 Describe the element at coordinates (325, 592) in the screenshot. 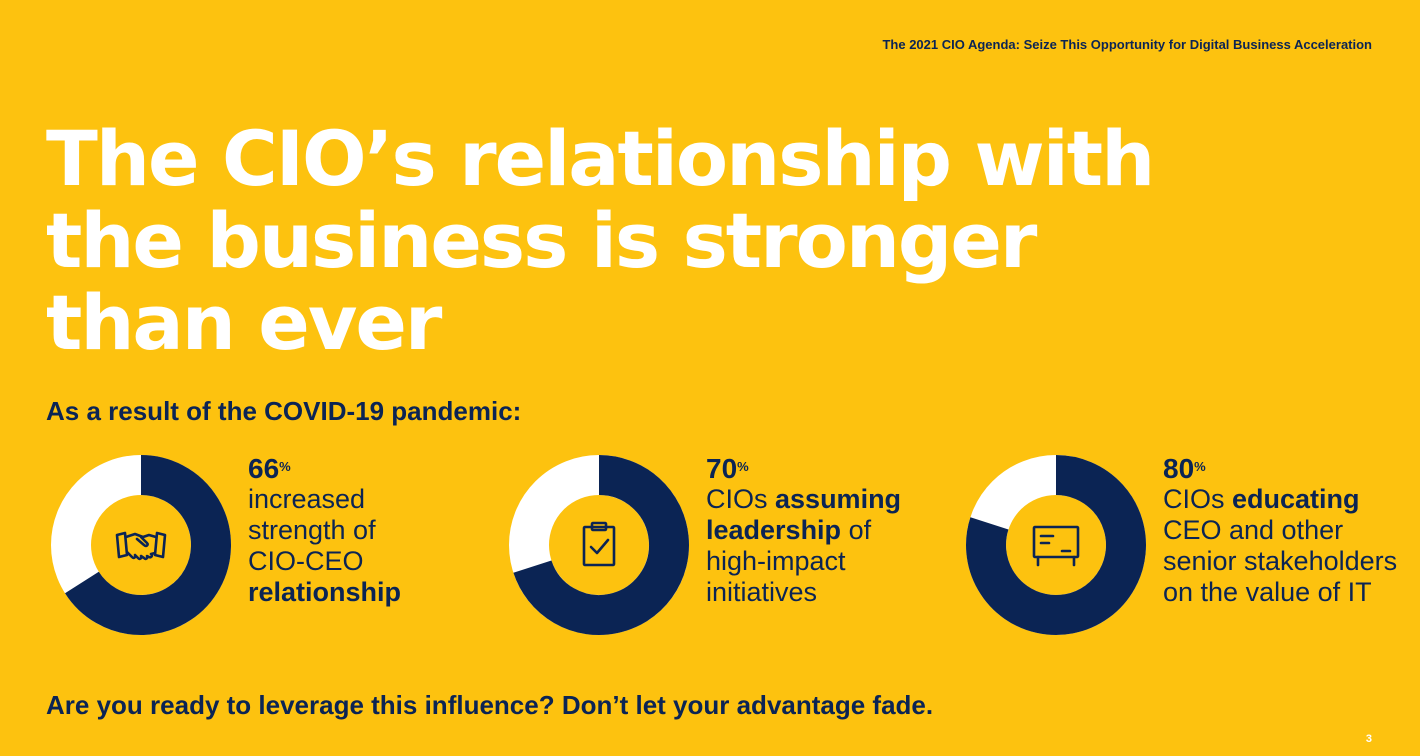

I see `stat-line: relationship` at that location.